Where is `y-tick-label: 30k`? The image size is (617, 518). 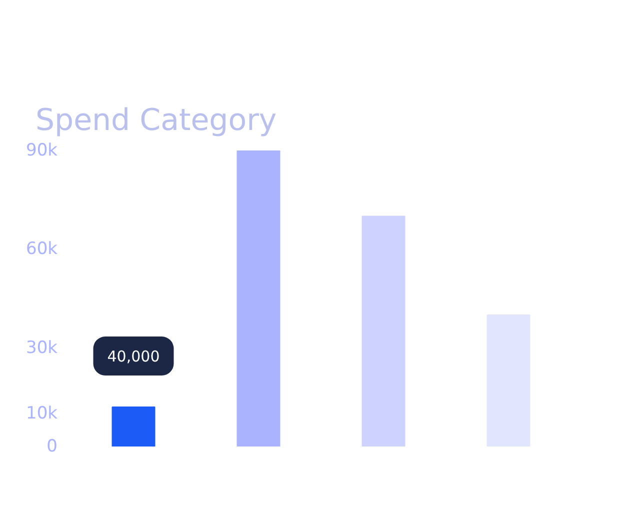
y-tick-label: 30k is located at coordinates (42, 348).